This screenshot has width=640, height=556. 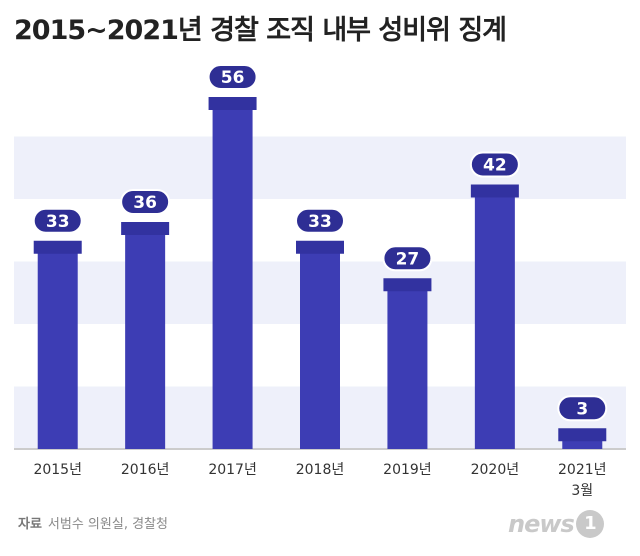 I want to click on value-label: 42, so click(x=495, y=166).